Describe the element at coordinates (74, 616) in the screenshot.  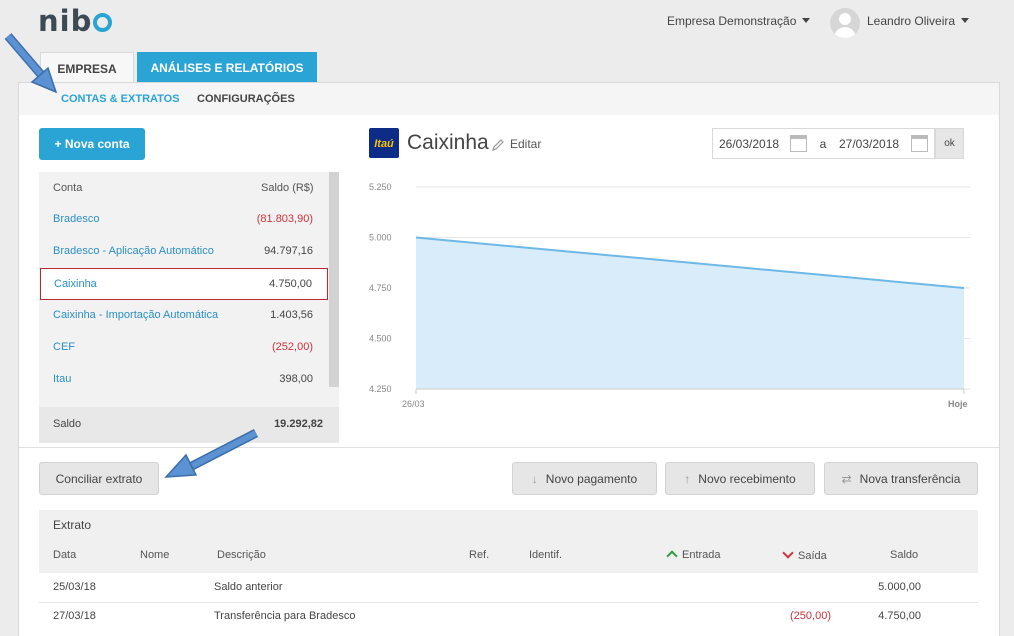
I see `row2-data: 27/03/18` at that location.